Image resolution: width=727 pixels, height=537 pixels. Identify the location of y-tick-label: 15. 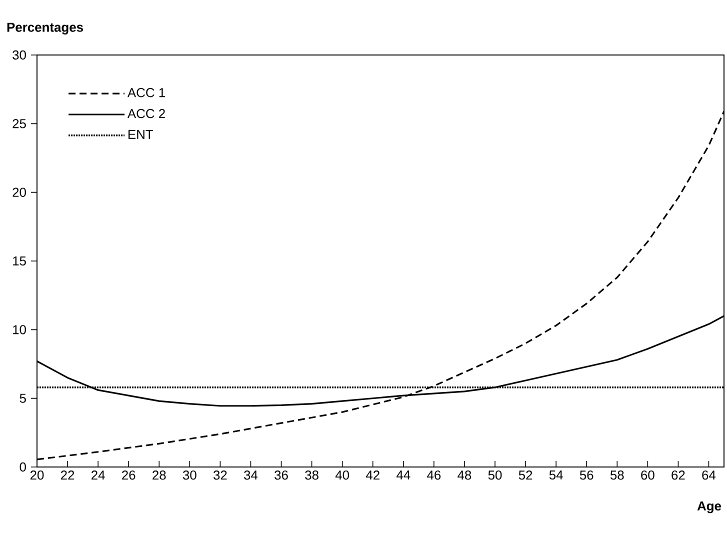
(19, 261).